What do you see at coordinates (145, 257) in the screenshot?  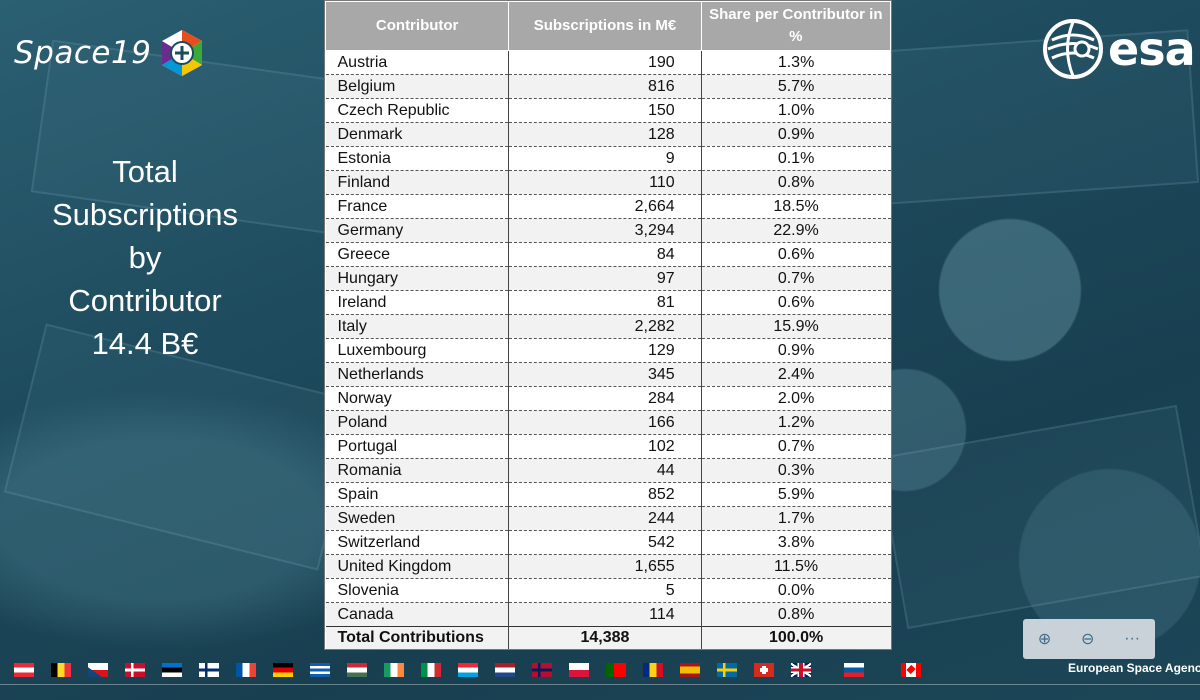 I see `title-line: by` at bounding box center [145, 257].